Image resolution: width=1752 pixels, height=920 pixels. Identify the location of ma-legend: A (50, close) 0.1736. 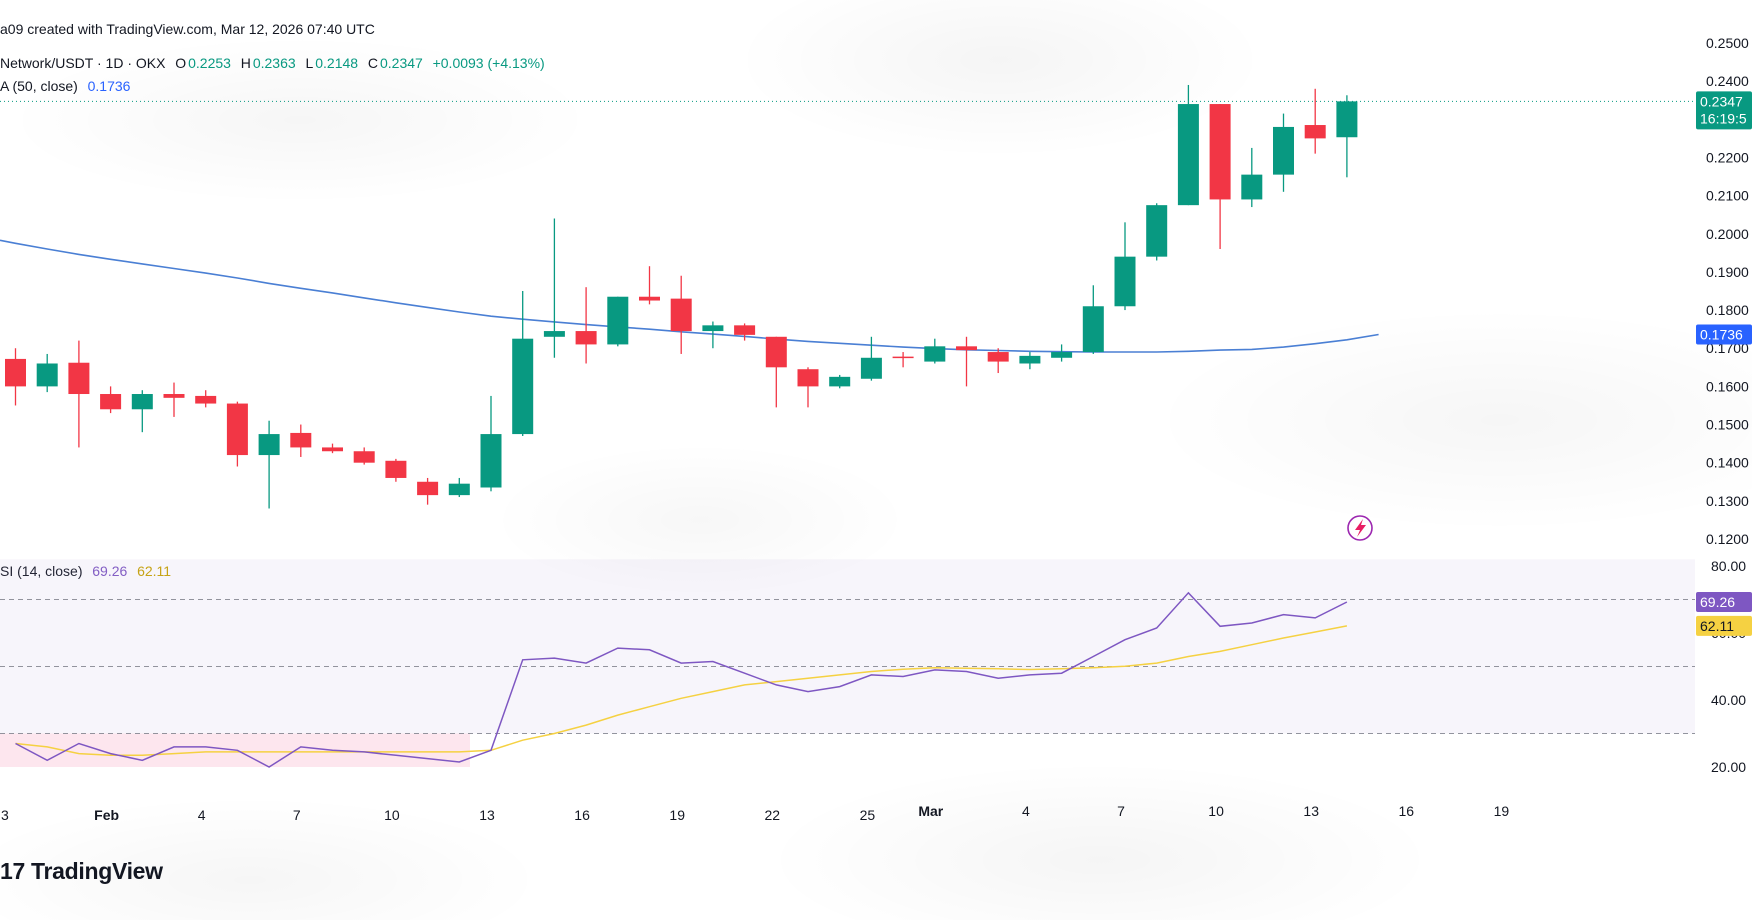
(66, 86).